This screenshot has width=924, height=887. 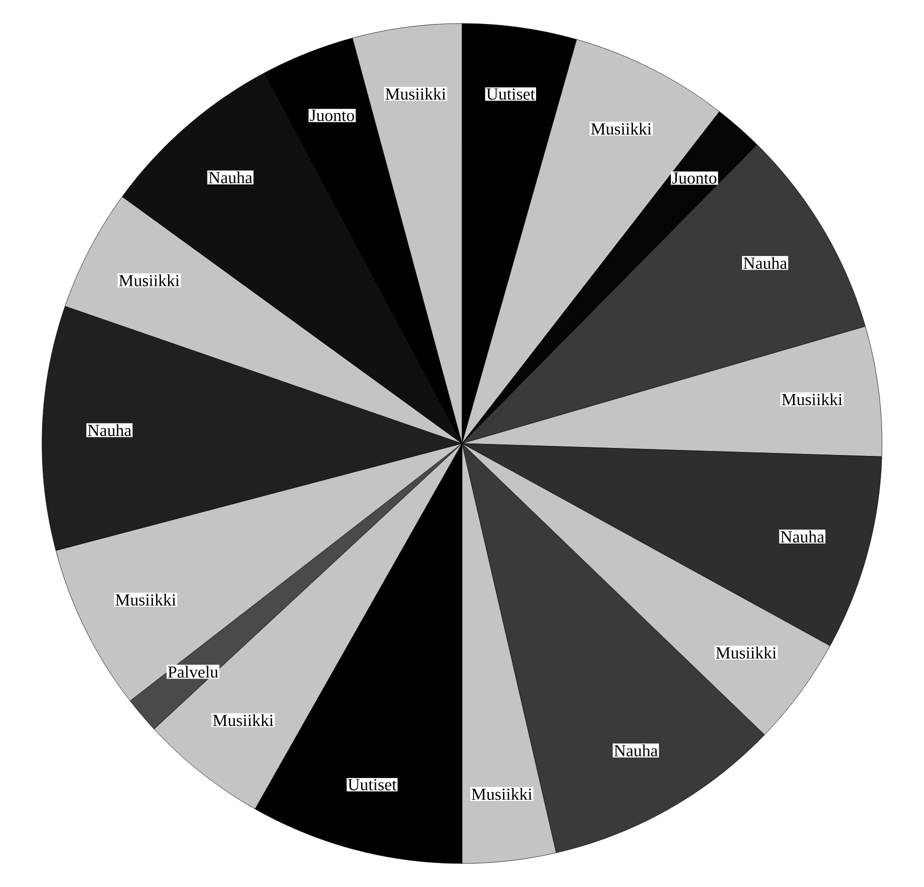 What do you see at coordinates (193, 672) in the screenshot?
I see `slice-label: Palvelu` at bounding box center [193, 672].